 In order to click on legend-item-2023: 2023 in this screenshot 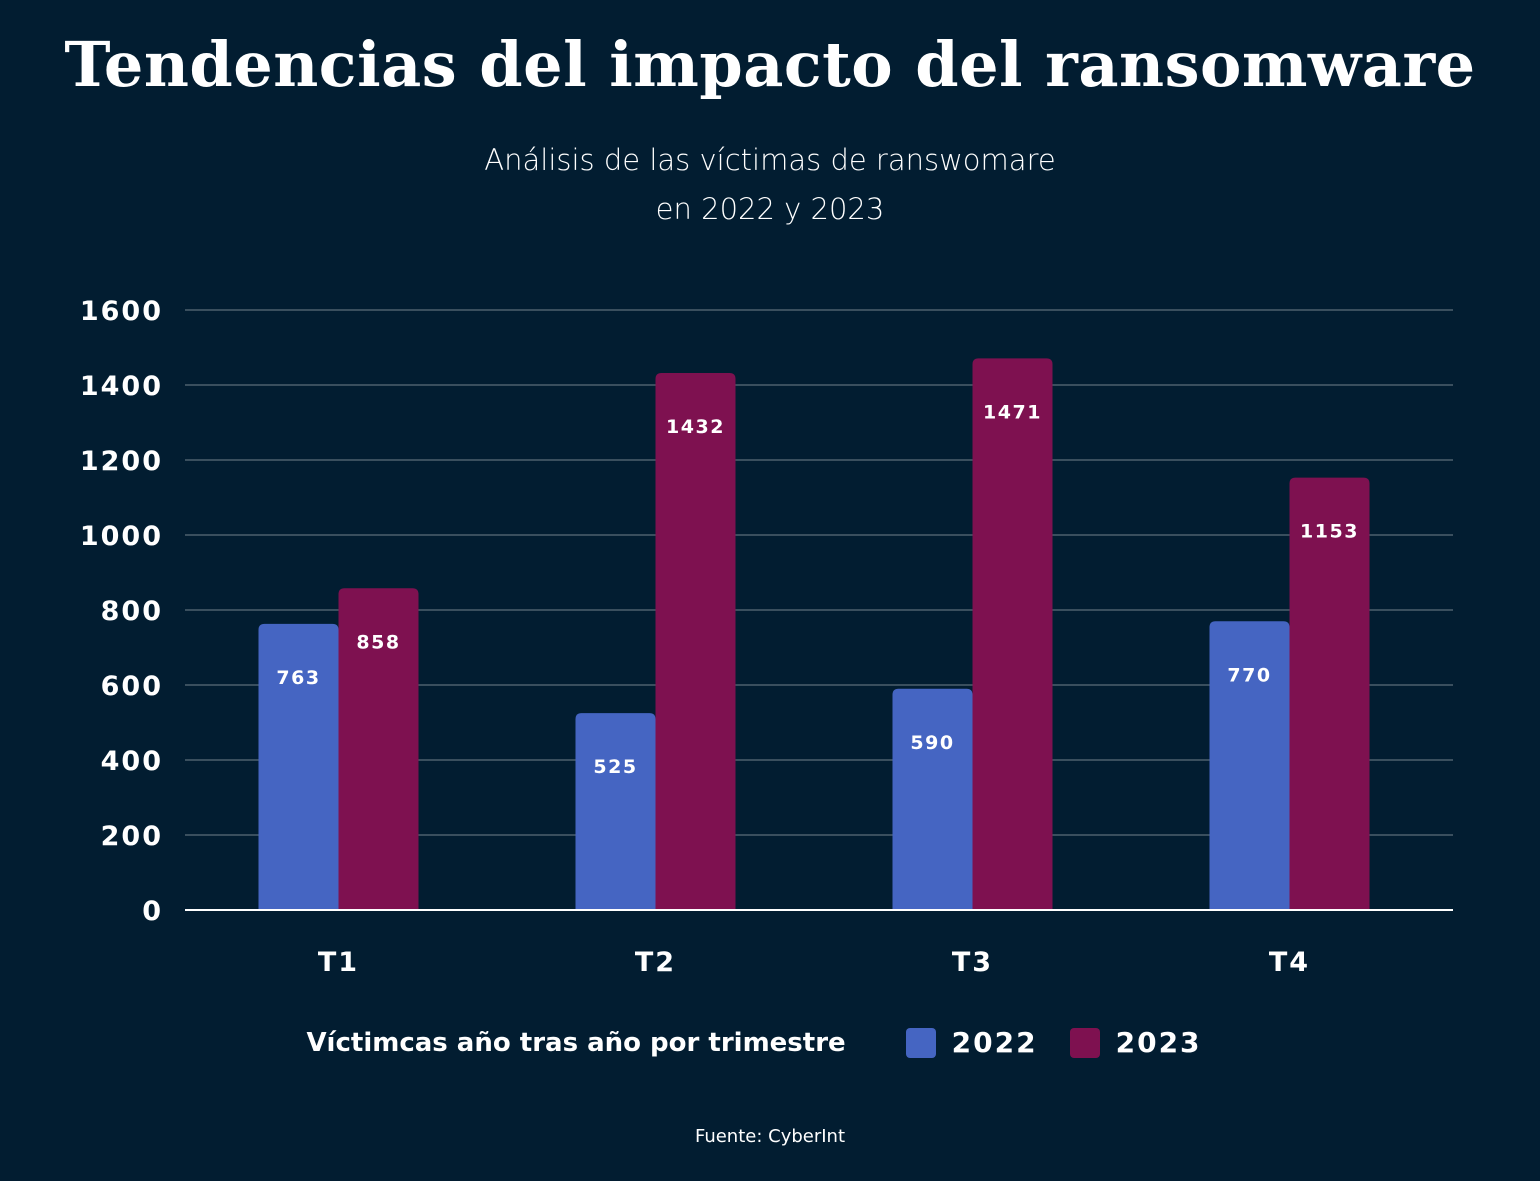, I will do `click(1135, 1042)`.